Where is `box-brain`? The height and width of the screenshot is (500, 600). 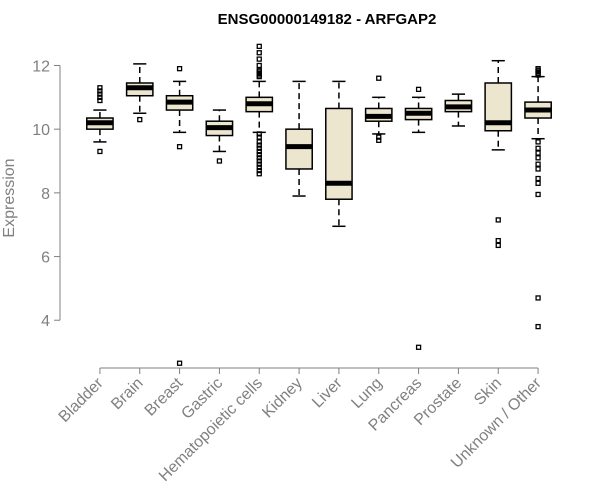 box-brain is located at coordinates (139, 93).